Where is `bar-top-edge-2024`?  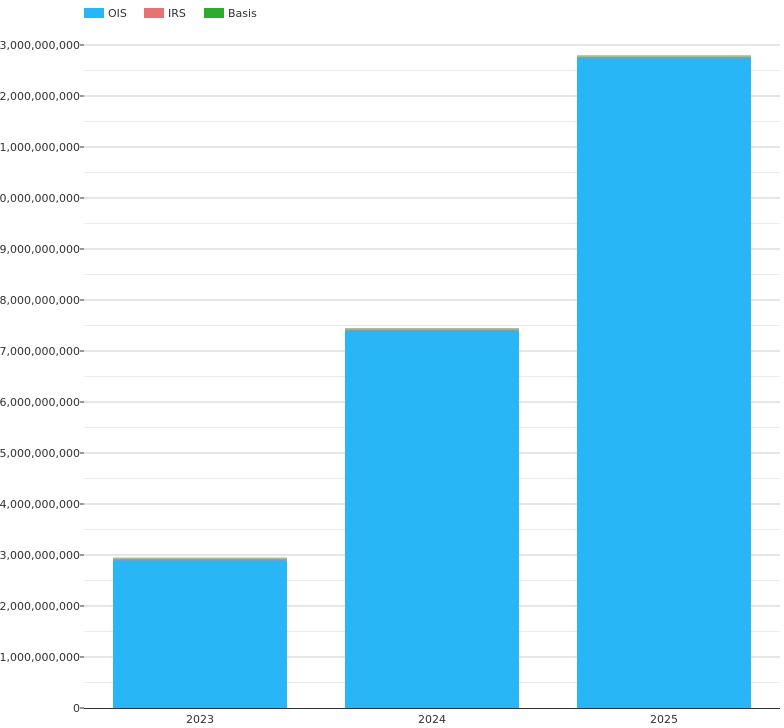 bar-top-edge-2024 is located at coordinates (432, 329).